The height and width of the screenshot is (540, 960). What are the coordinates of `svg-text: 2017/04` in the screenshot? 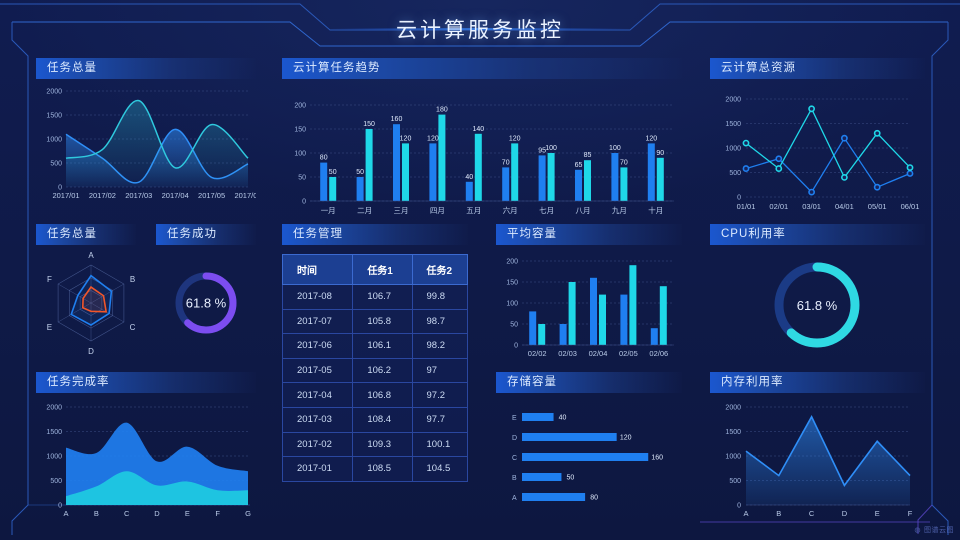 It's located at (175, 195).